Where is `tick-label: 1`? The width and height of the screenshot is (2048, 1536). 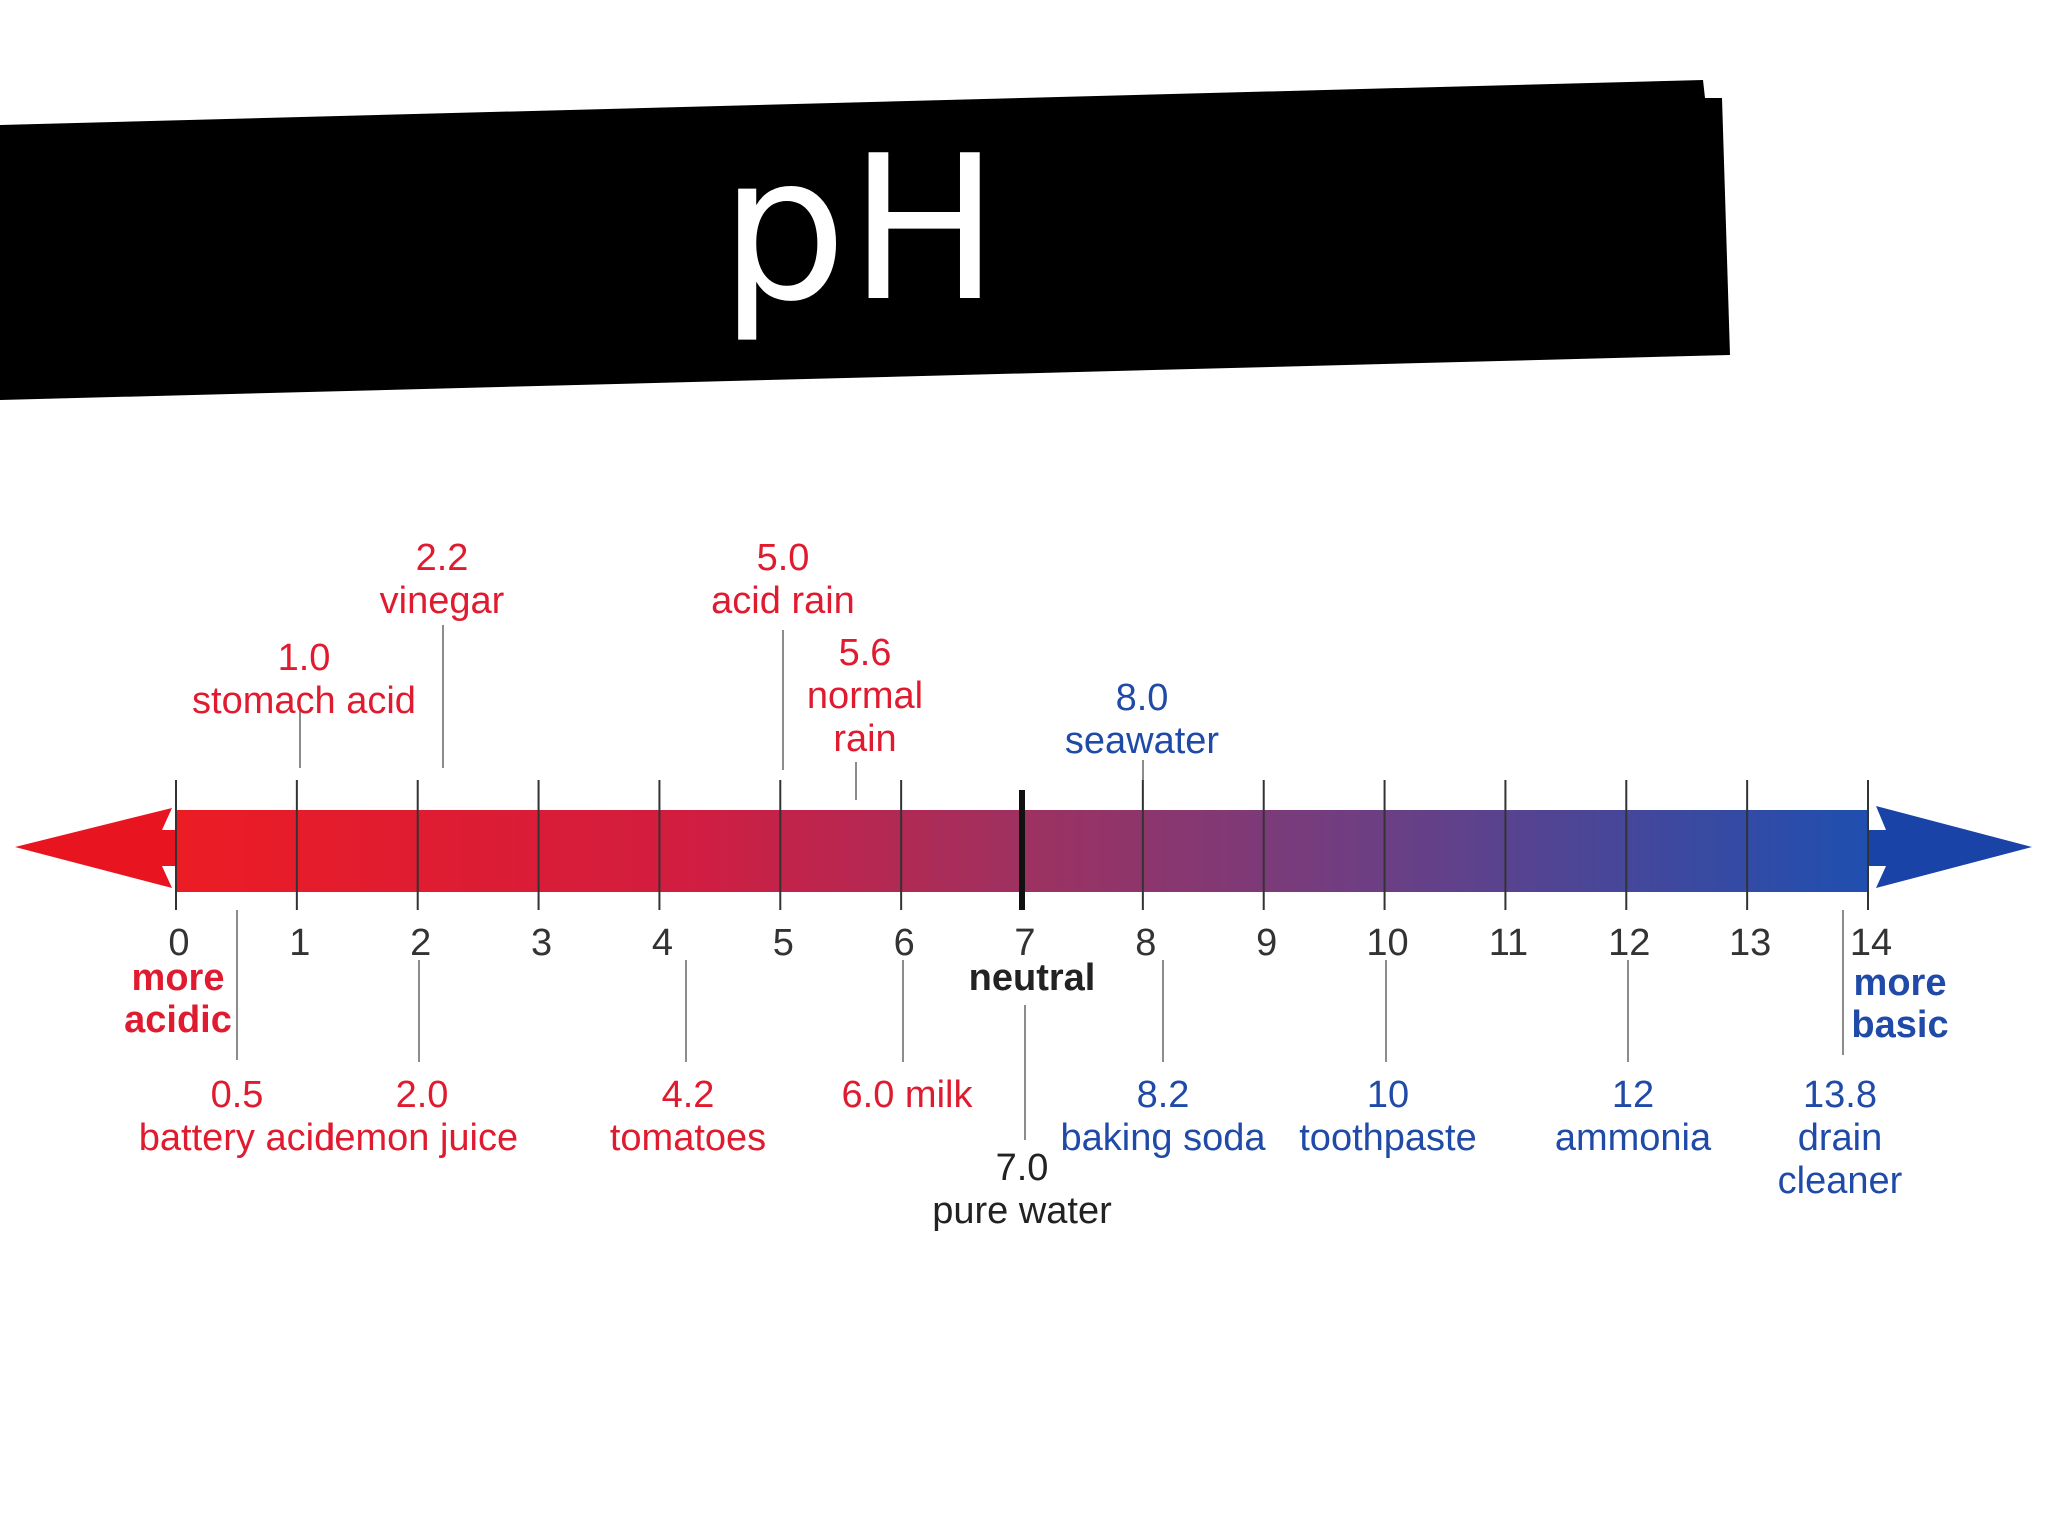 tick-label: 1 is located at coordinates (299, 943).